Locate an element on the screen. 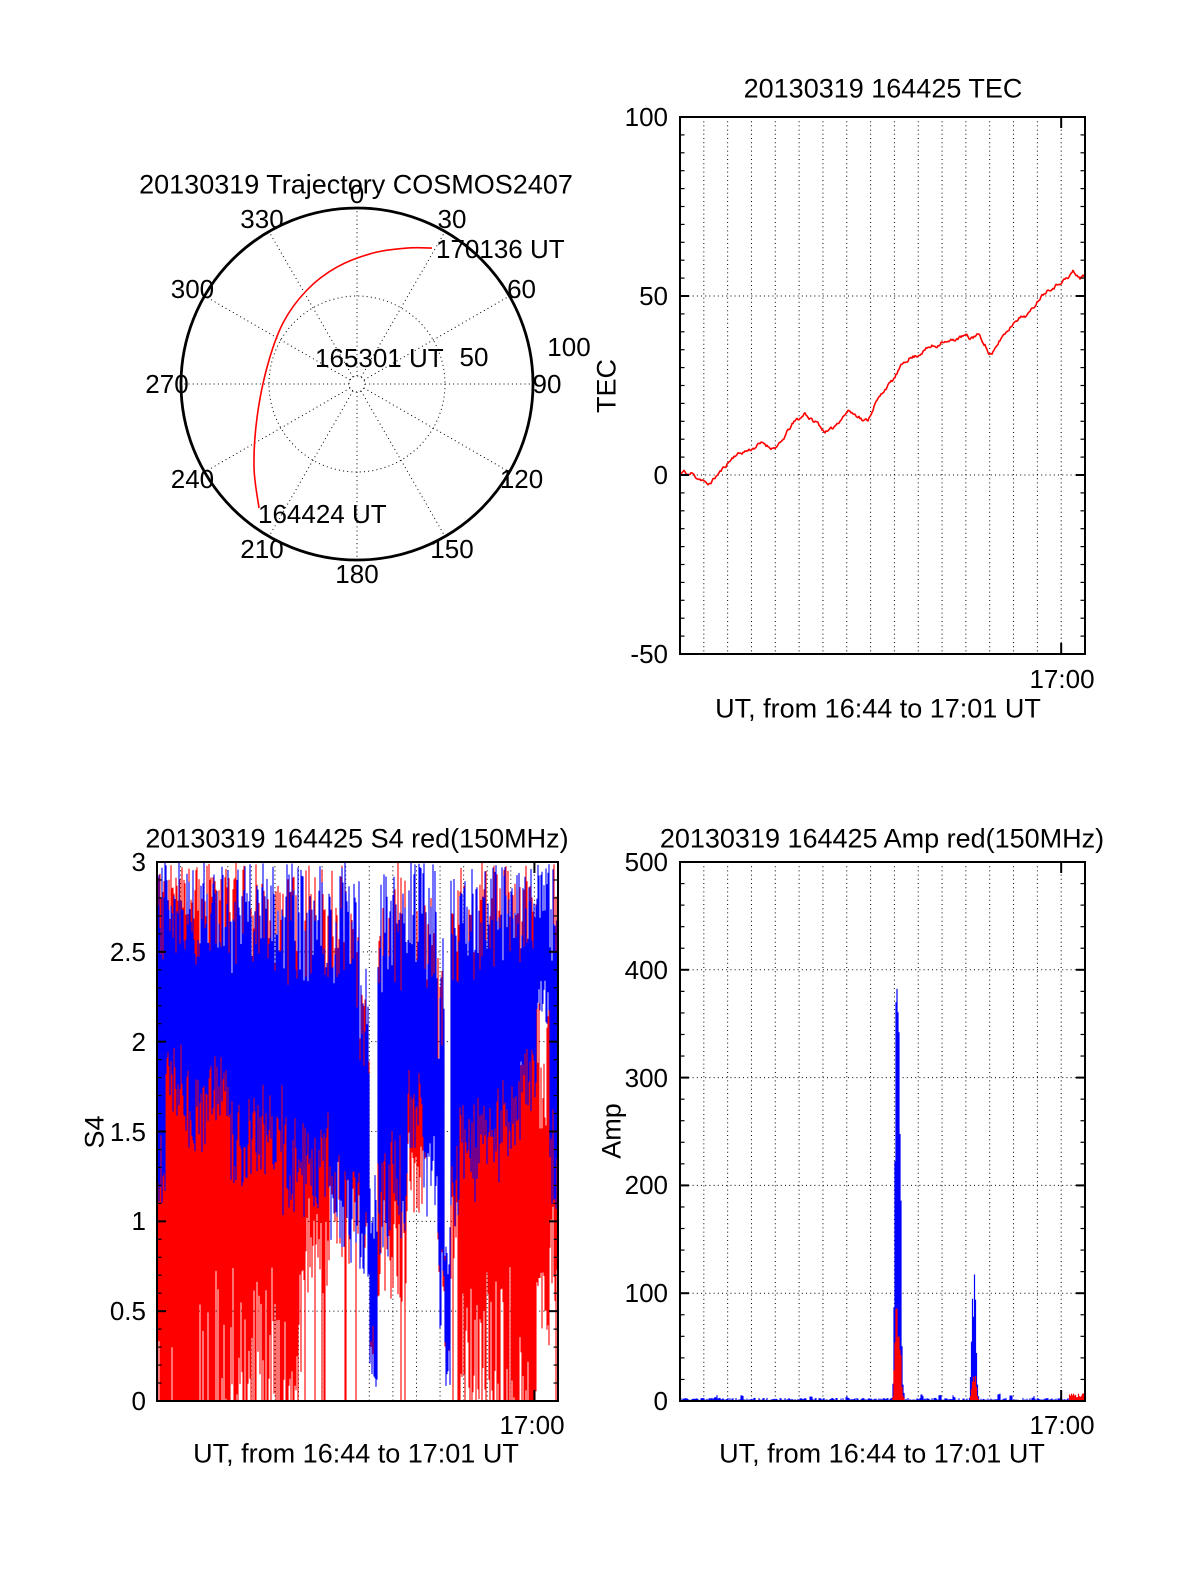  polar-azimuth-label: 120 is located at coordinates (521, 479).